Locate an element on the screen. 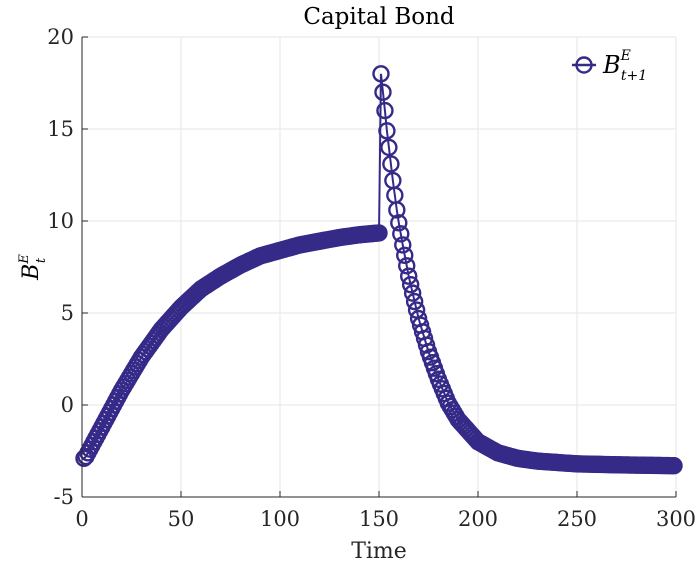  x-tick-label: 100 is located at coordinates (280, 519).